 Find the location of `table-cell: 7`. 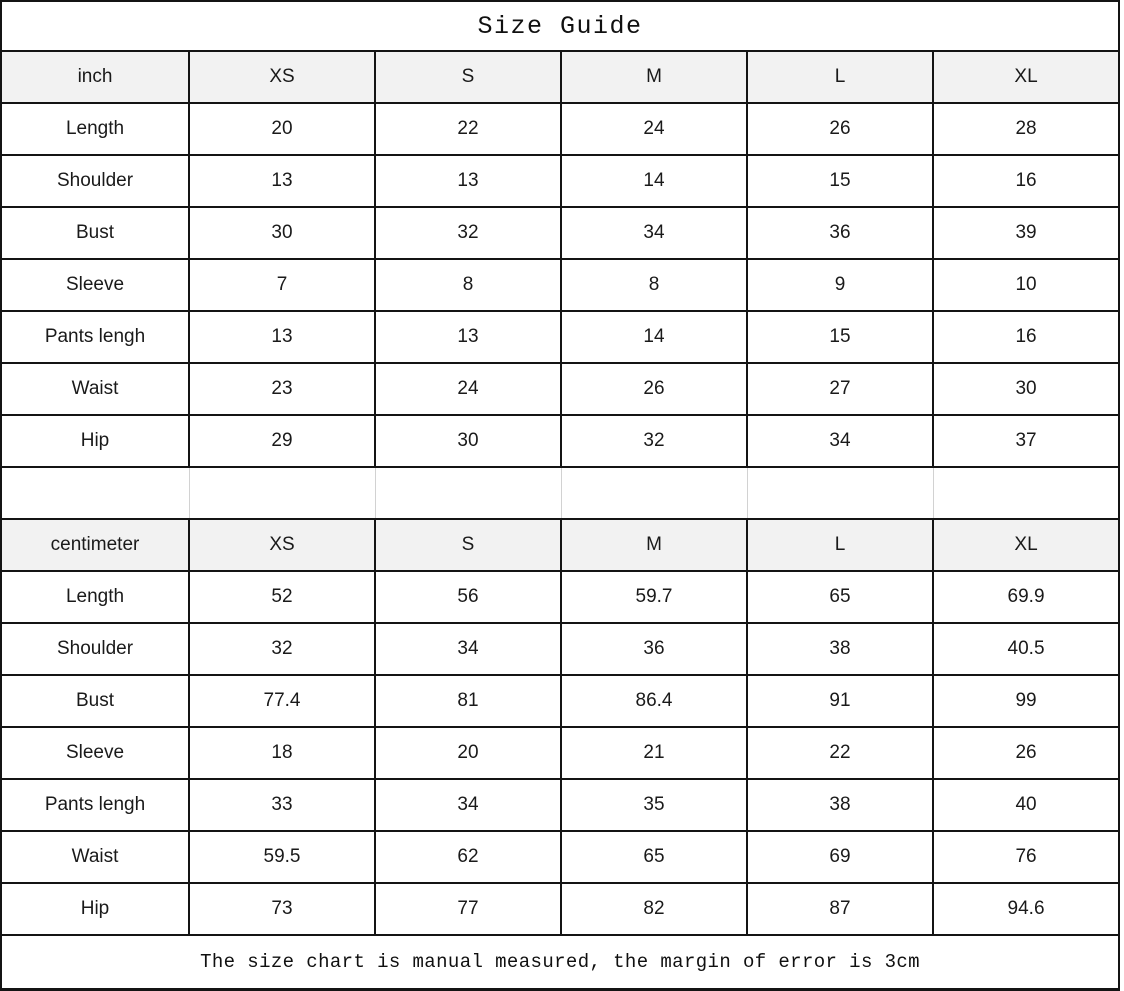

table-cell: 7 is located at coordinates (282, 285).